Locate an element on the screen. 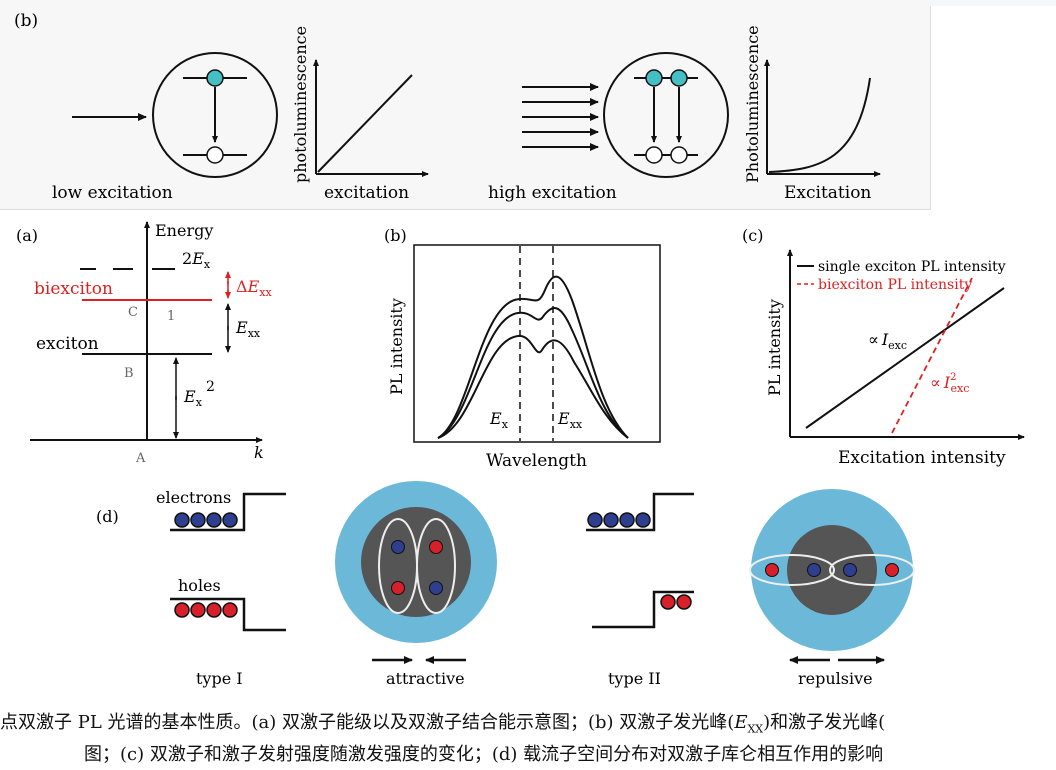 Image resolution: width=1056 pixels, height=770 pixels. high-excitation-dot-circle is located at coordinates (666, 115).